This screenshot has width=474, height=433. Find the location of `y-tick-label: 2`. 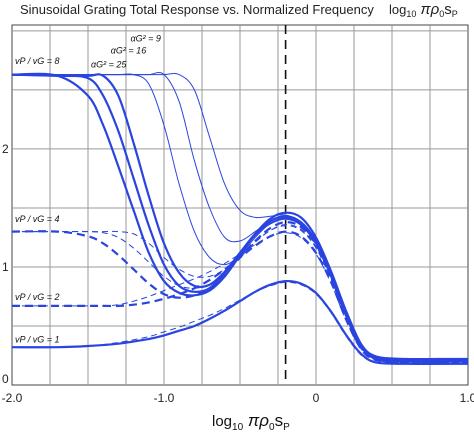

y-tick-label: 2 is located at coordinates (5, 149).